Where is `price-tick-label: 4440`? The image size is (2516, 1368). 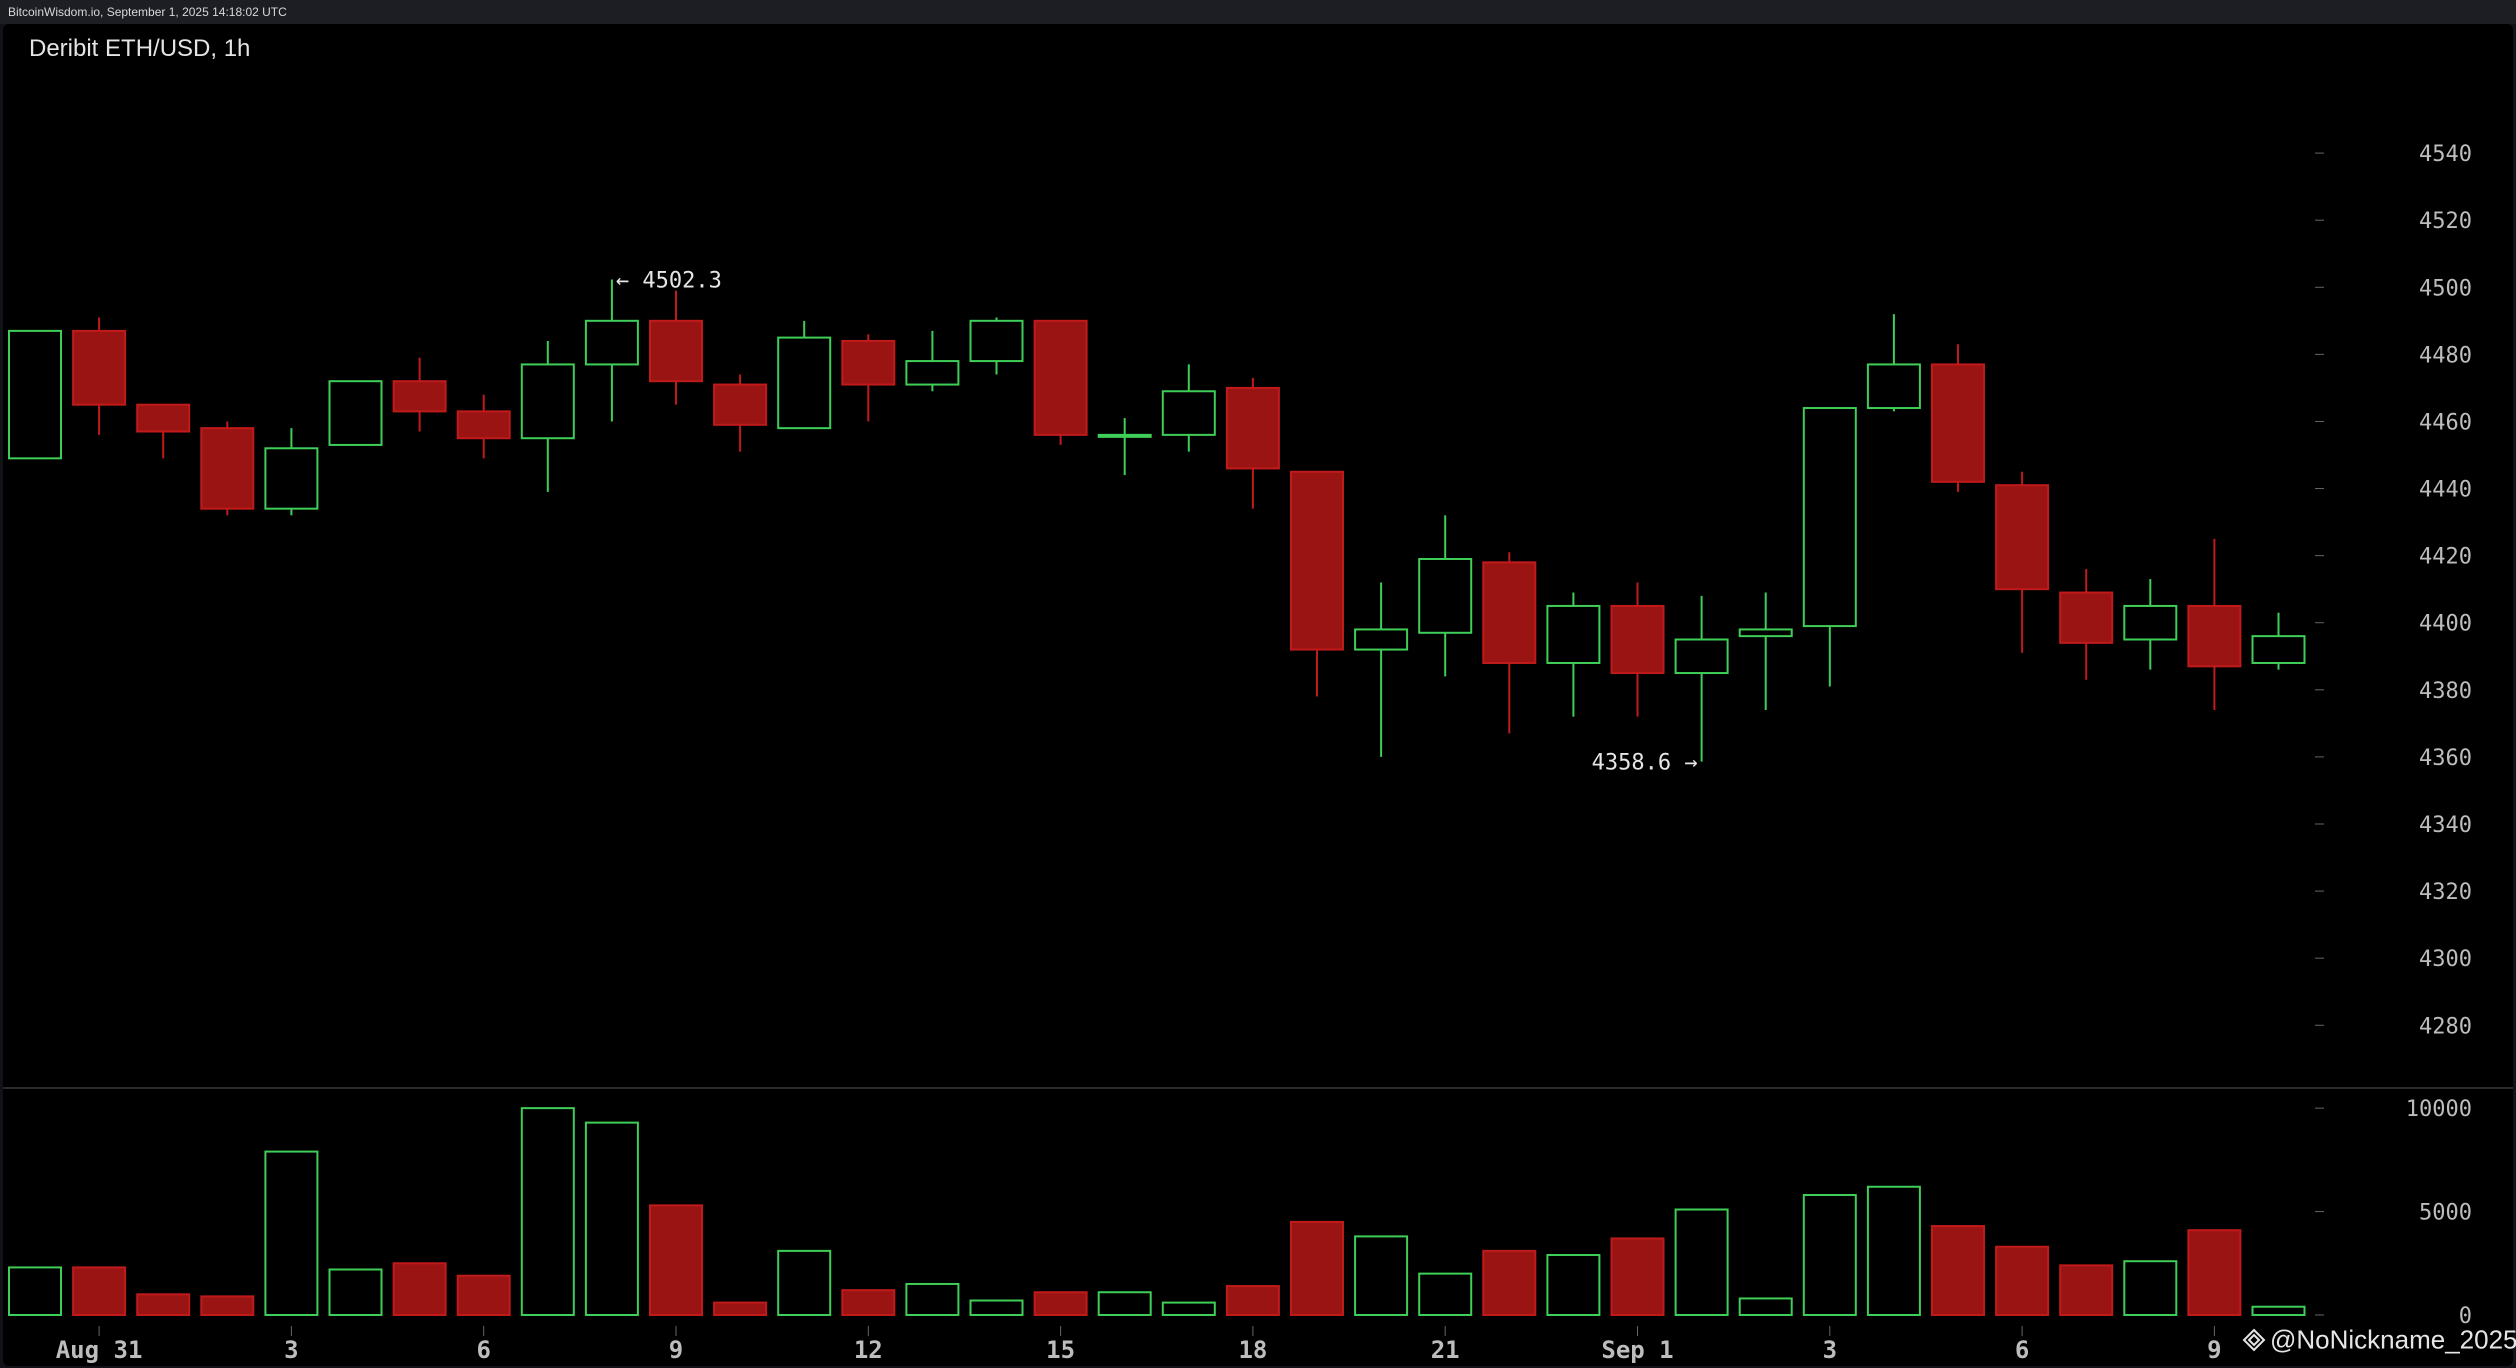
price-tick-label: 4440 is located at coordinates (2445, 490).